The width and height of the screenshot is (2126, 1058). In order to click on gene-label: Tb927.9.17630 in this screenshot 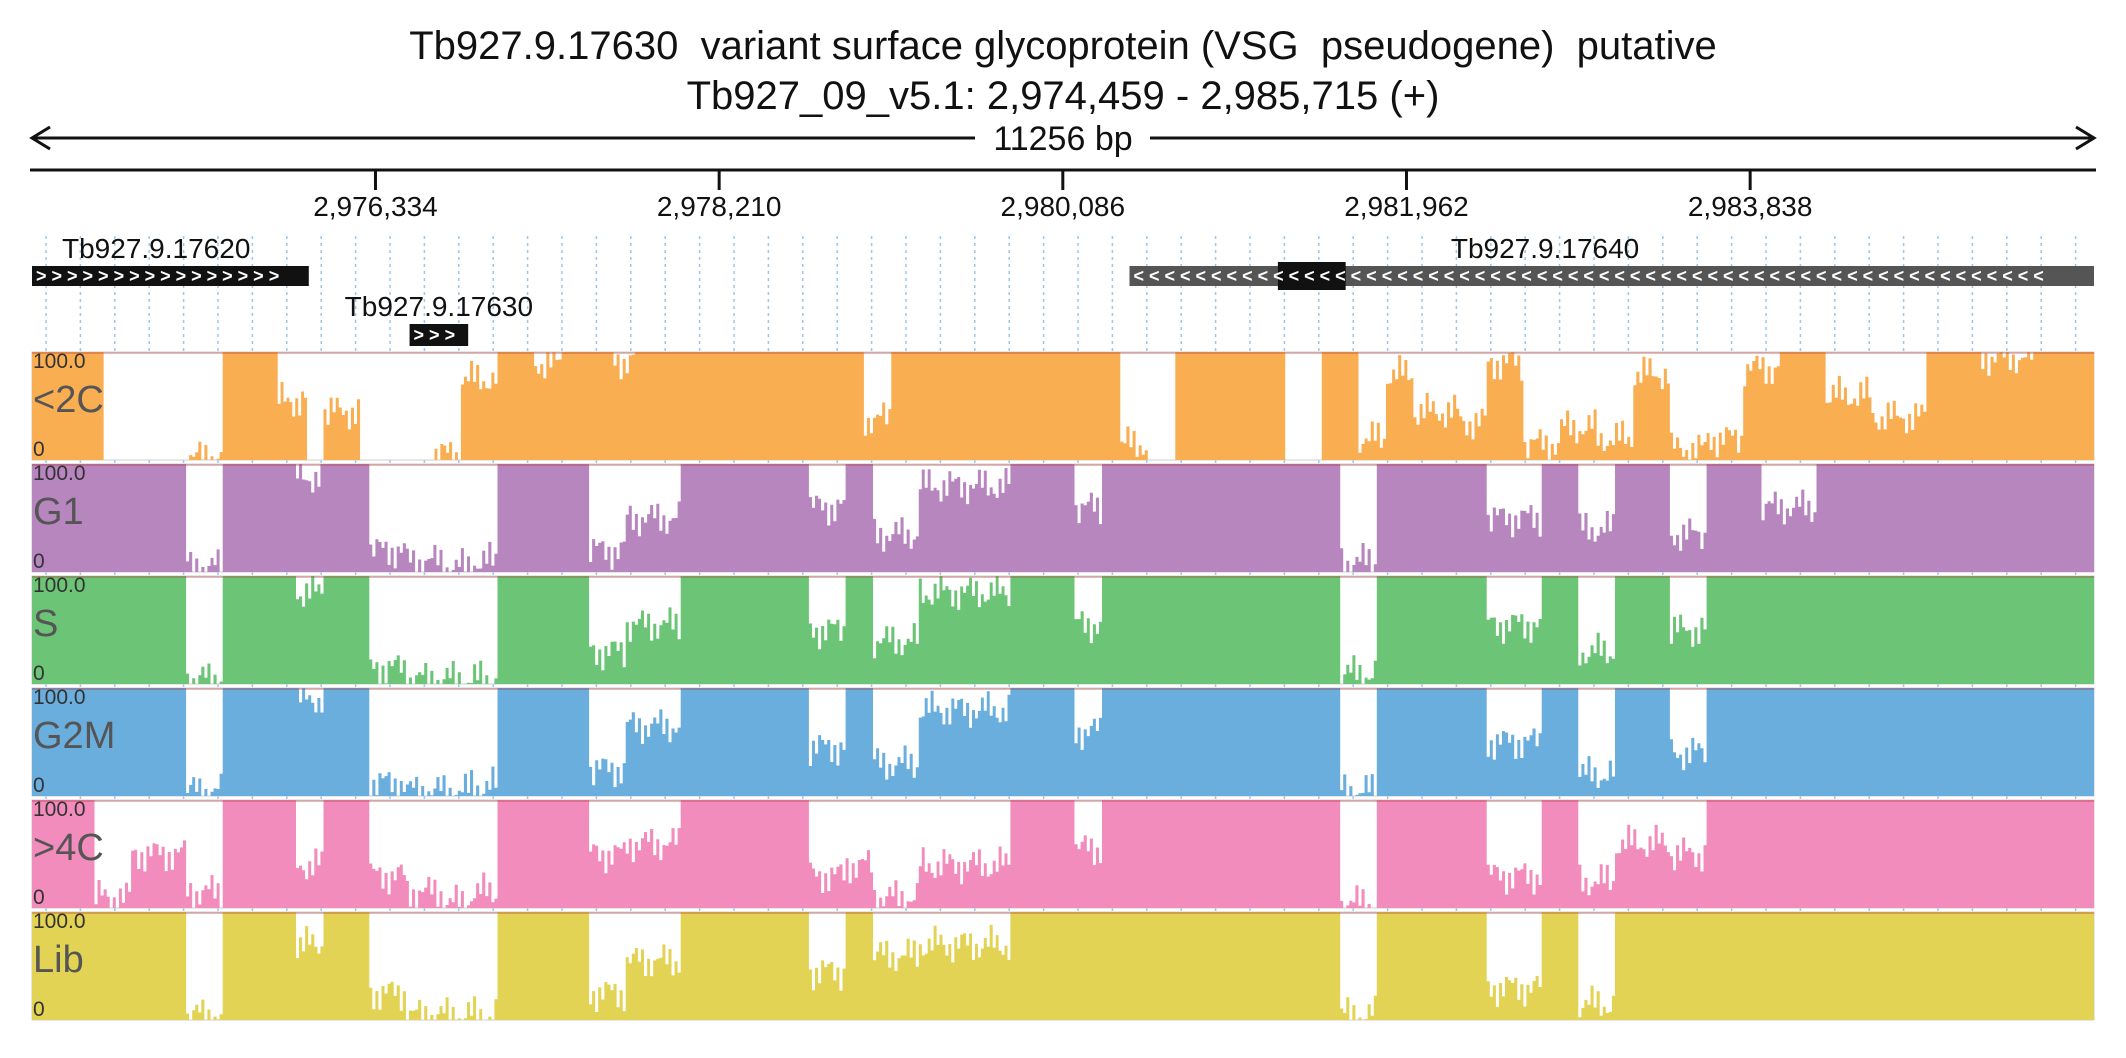, I will do `click(439, 306)`.